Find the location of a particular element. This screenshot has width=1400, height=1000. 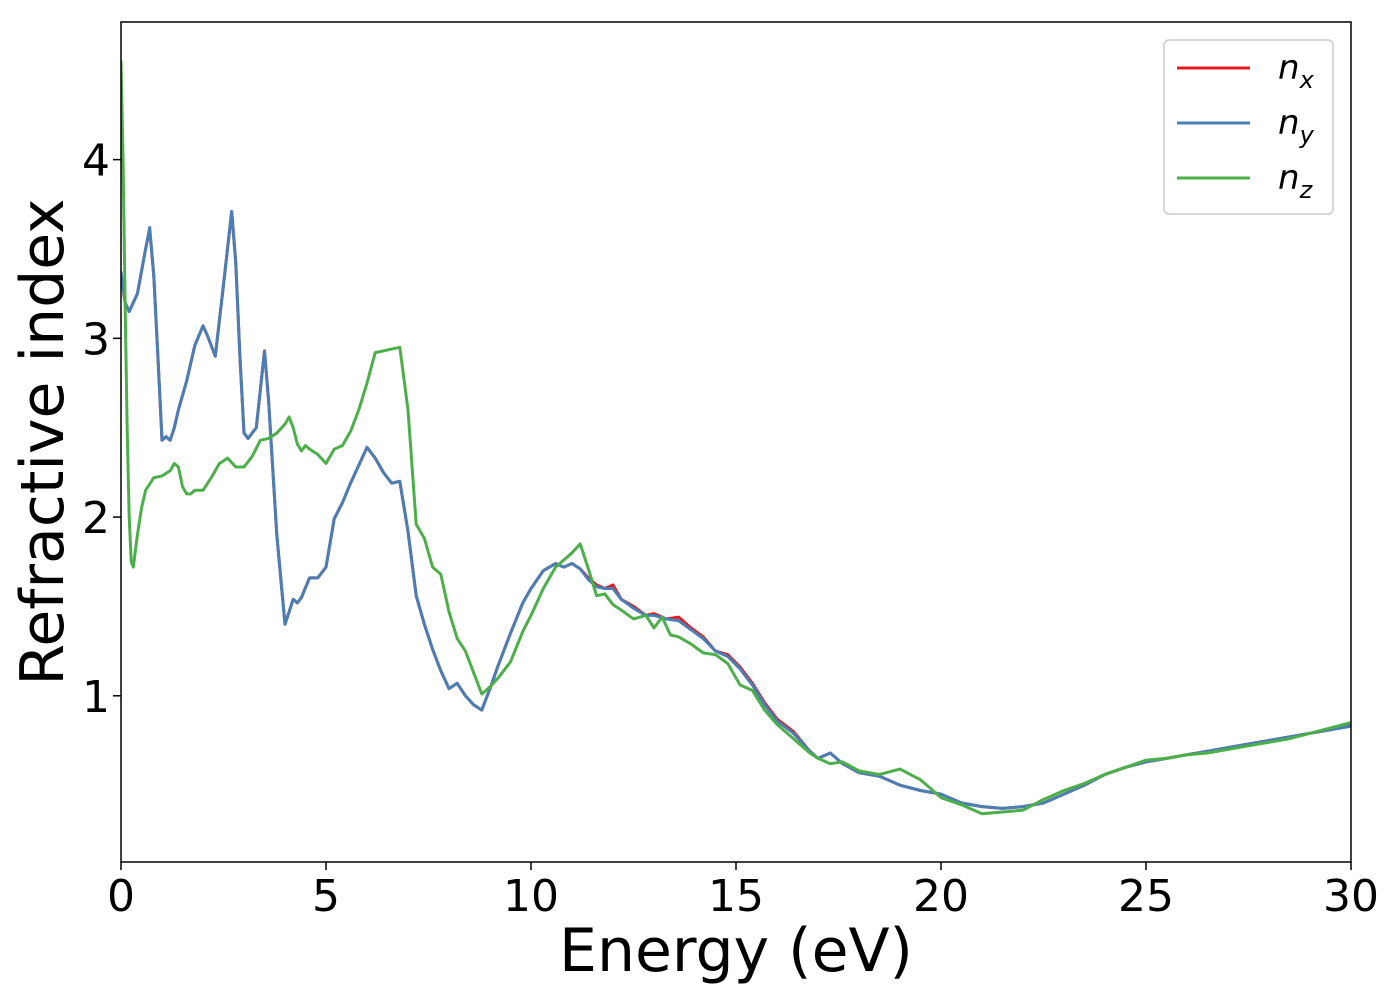

x-tick-label: 20 is located at coordinates (941, 896).